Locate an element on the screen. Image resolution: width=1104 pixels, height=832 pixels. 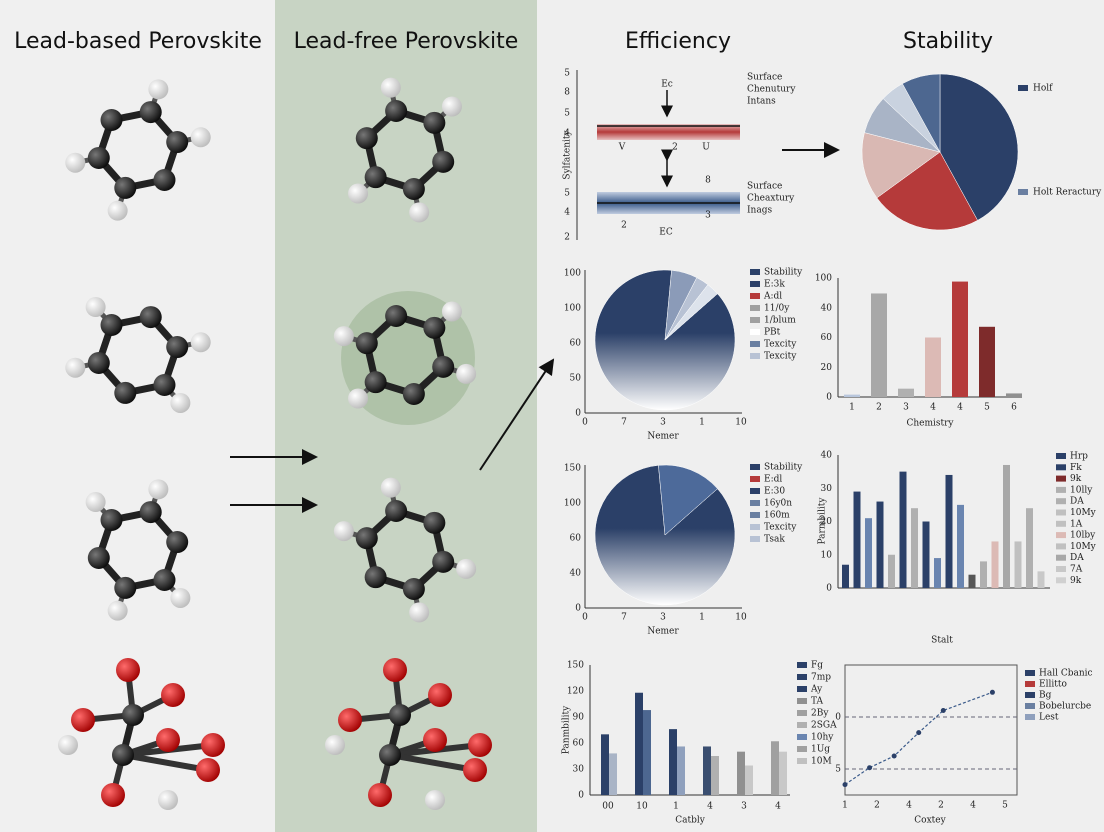
legend-label: E:3k is located at coordinates (774, 285).